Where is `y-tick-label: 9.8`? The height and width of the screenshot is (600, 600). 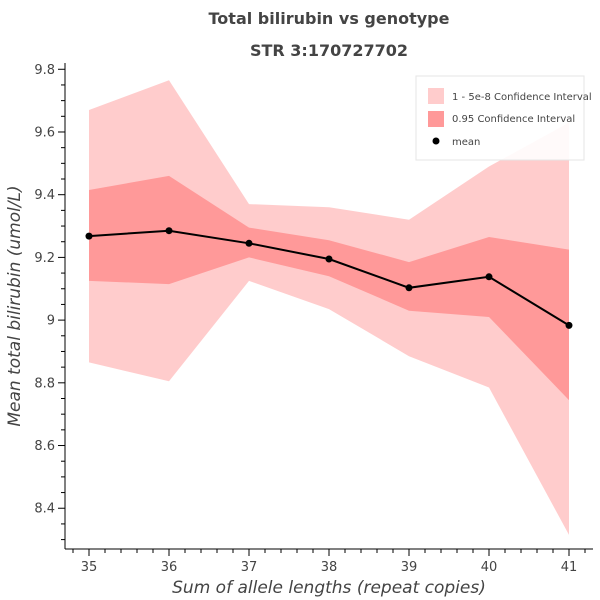 y-tick-label: 9.8 is located at coordinates (44, 70).